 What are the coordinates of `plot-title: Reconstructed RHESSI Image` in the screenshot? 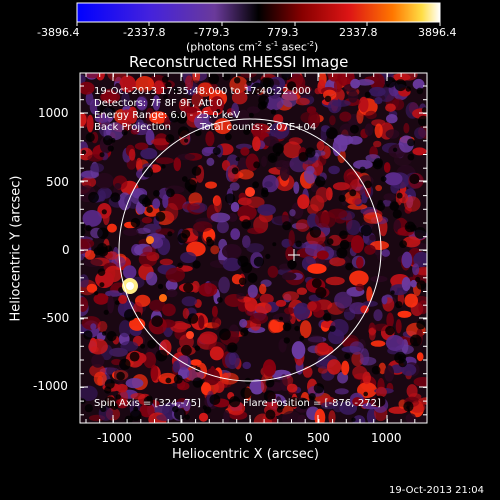 It's located at (239, 62).